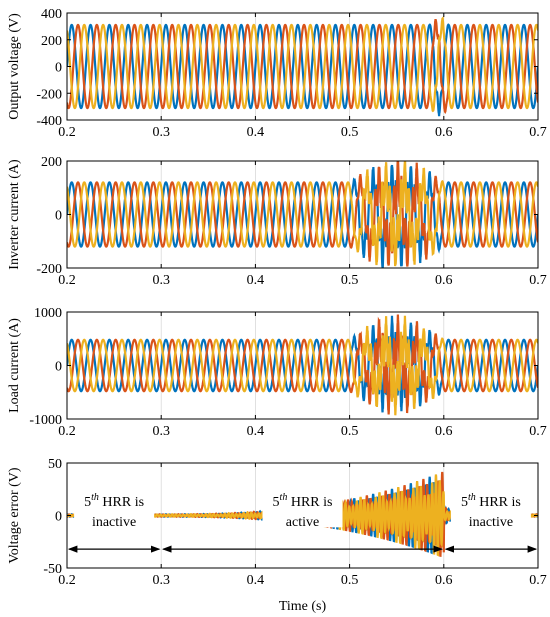 The height and width of the screenshot is (617, 550). What do you see at coordinates (52, 569) in the screenshot?
I see `y-tick-label: -50` at bounding box center [52, 569].